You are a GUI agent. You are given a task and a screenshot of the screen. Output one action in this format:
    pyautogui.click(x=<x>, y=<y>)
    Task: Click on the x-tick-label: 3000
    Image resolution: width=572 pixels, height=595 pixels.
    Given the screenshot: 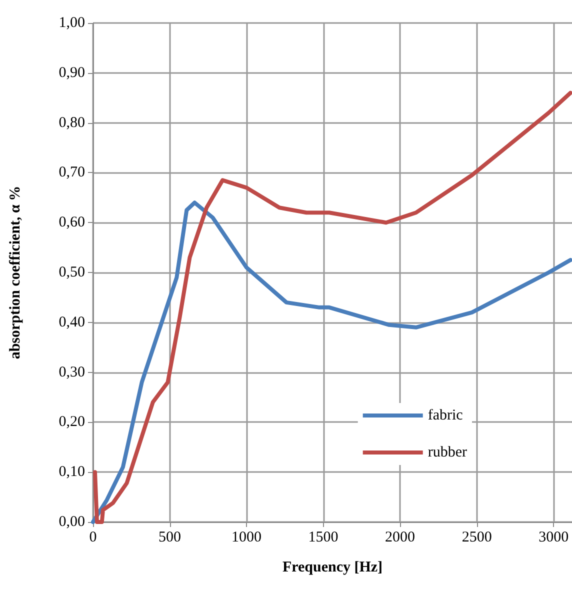 What is the action you would take?
    pyautogui.click(x=553, y=538)
    